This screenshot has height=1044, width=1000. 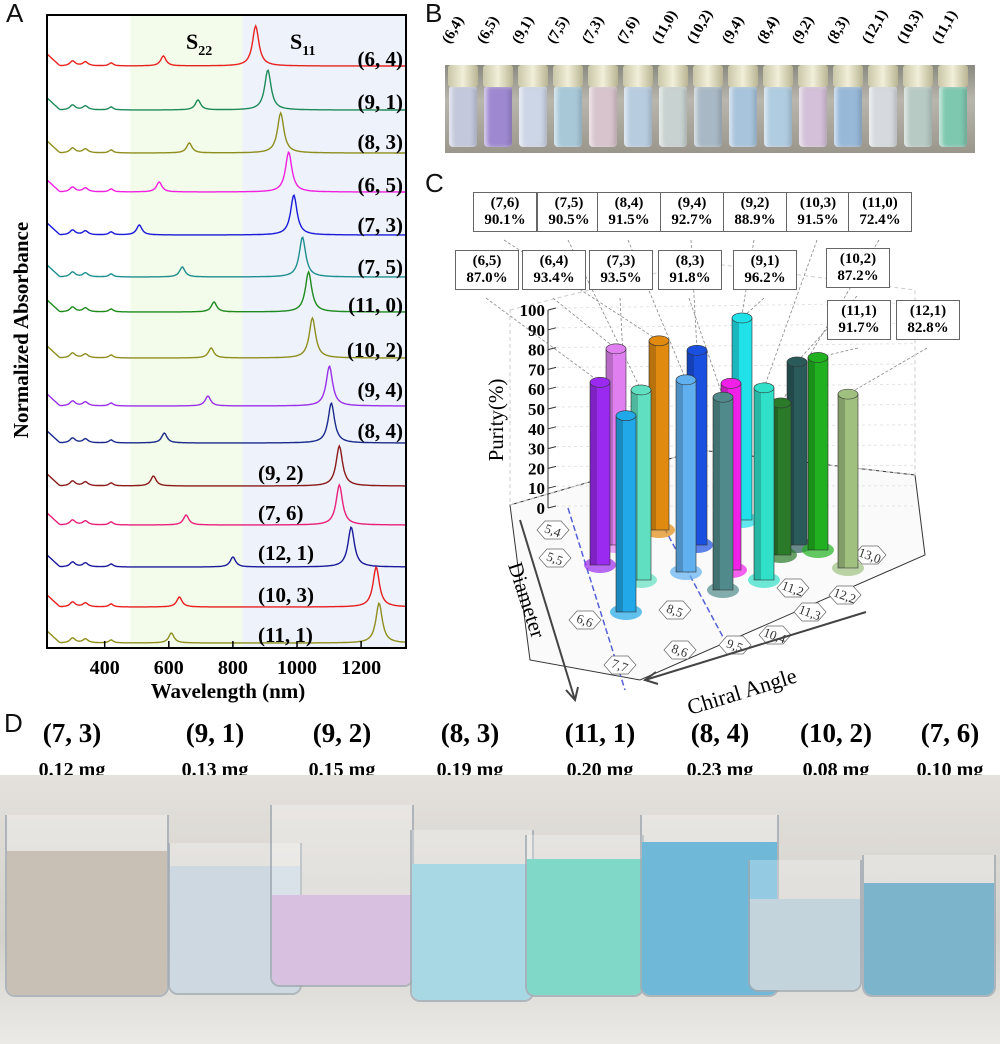 I want to click on x-tick-label: 800, so click(x=233, y=668).